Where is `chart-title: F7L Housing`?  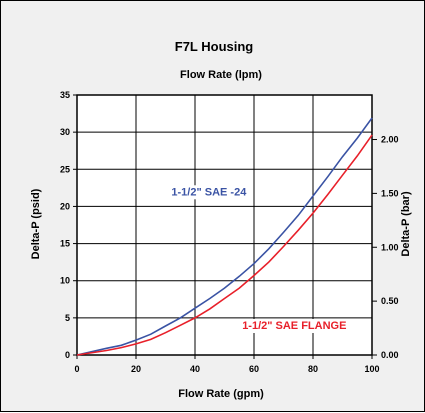
chart-title: F7L Housing is located at coordinates (214, 46).